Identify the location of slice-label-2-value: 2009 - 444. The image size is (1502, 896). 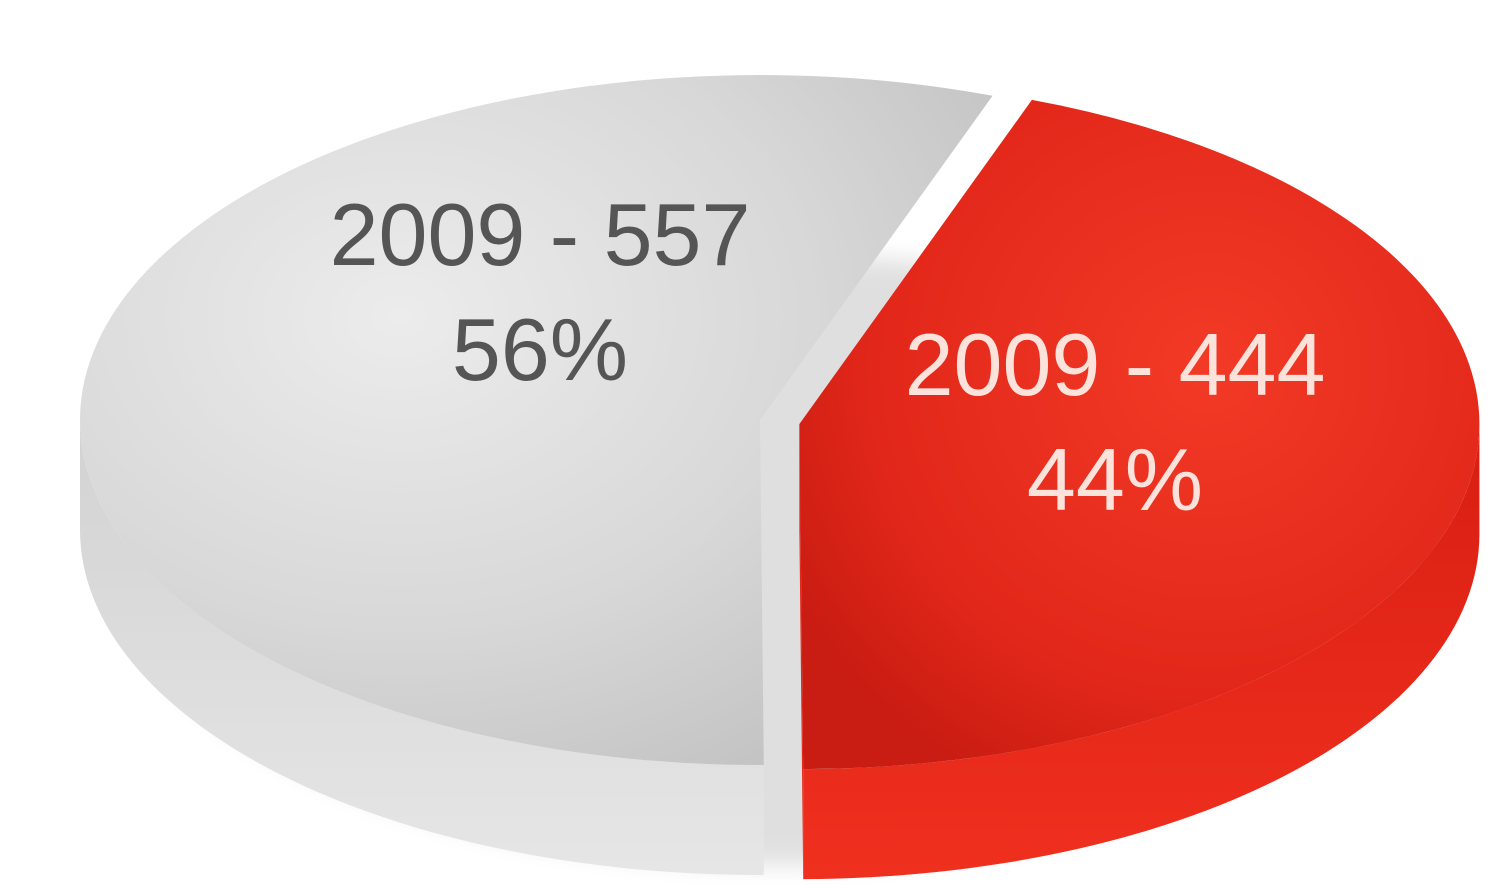
(1115, 364).